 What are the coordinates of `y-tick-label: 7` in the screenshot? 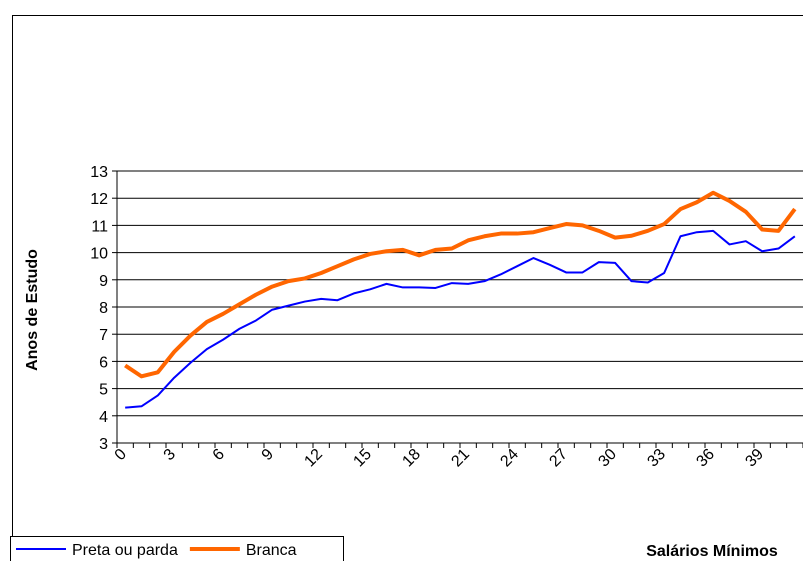 It's located at (103, 335).